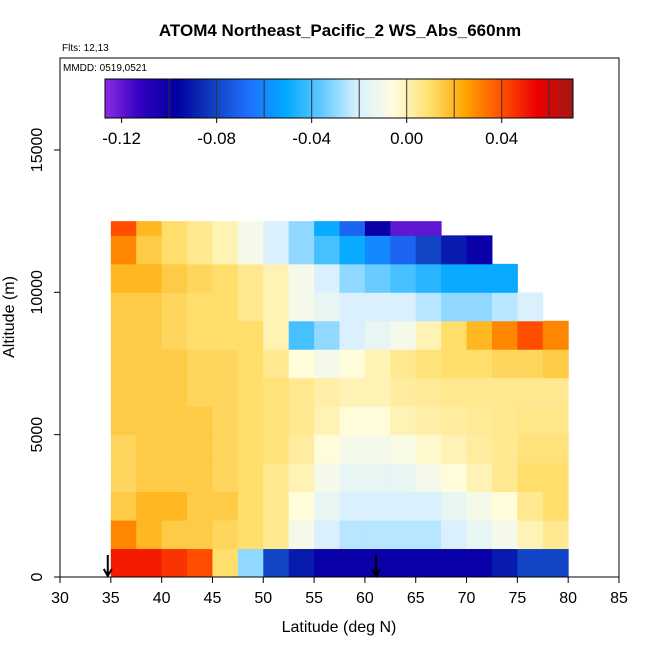  What do you see at coordinates (213, 598) in the screenshot?
I see `x-tick-label: 45` at bounding box center [213, 598].